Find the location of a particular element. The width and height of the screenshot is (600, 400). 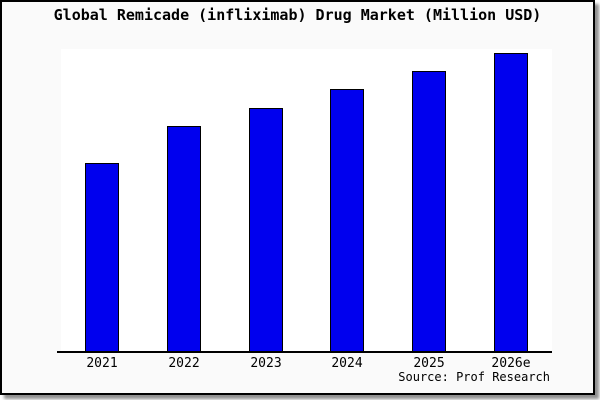

bar-2021 is located at coordinates (102, 257).